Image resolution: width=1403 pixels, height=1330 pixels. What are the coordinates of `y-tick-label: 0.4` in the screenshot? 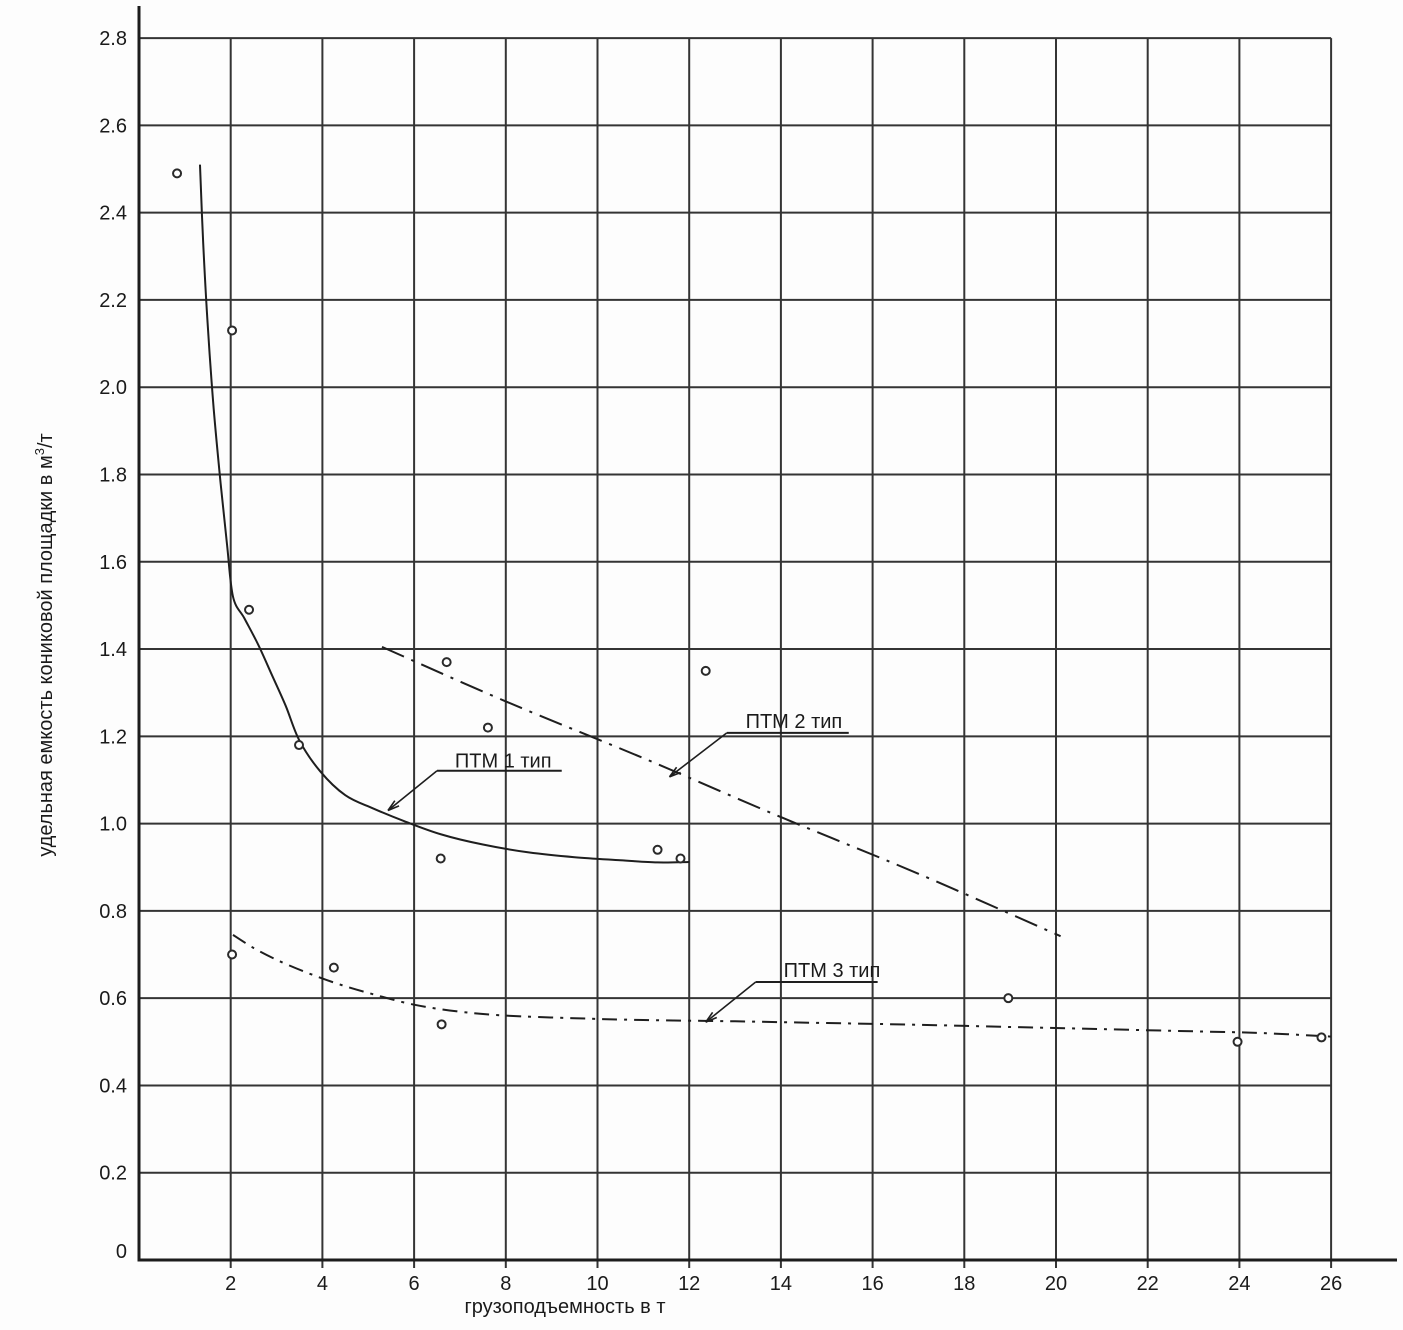 It's located at (113, 1086).